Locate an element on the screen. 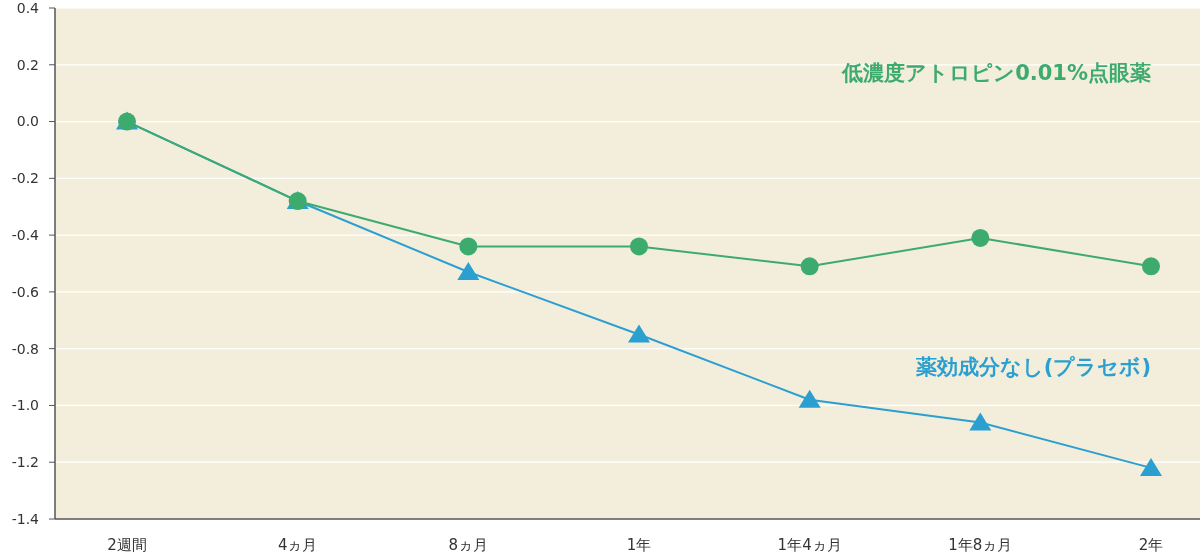 The width and height of the screenshot is (1200, 558). y-tick-label: -1.4 is located at coordinates (25, 518).